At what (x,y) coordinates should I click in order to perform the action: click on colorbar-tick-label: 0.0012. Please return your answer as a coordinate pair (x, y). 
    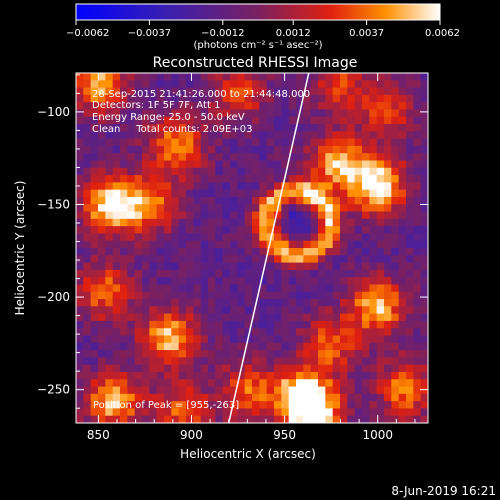
    Looking at the image, I should click on (293, 33).